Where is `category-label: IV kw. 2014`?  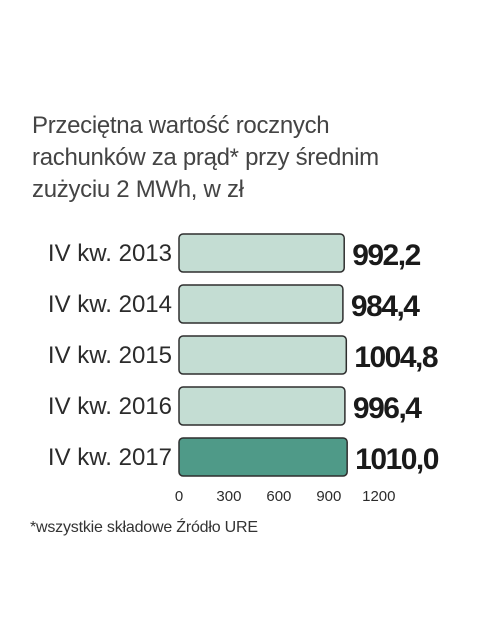 category-label: IV kw. 2014 is located at coordinates (110, 304).